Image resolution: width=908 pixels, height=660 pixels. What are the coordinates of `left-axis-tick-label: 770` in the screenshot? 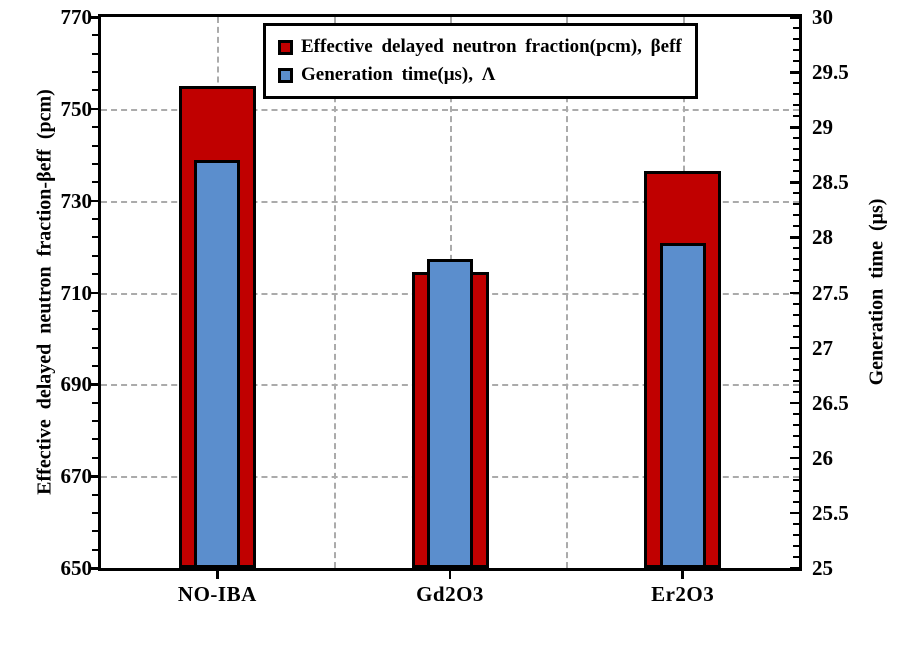 It's located at (76, 17).